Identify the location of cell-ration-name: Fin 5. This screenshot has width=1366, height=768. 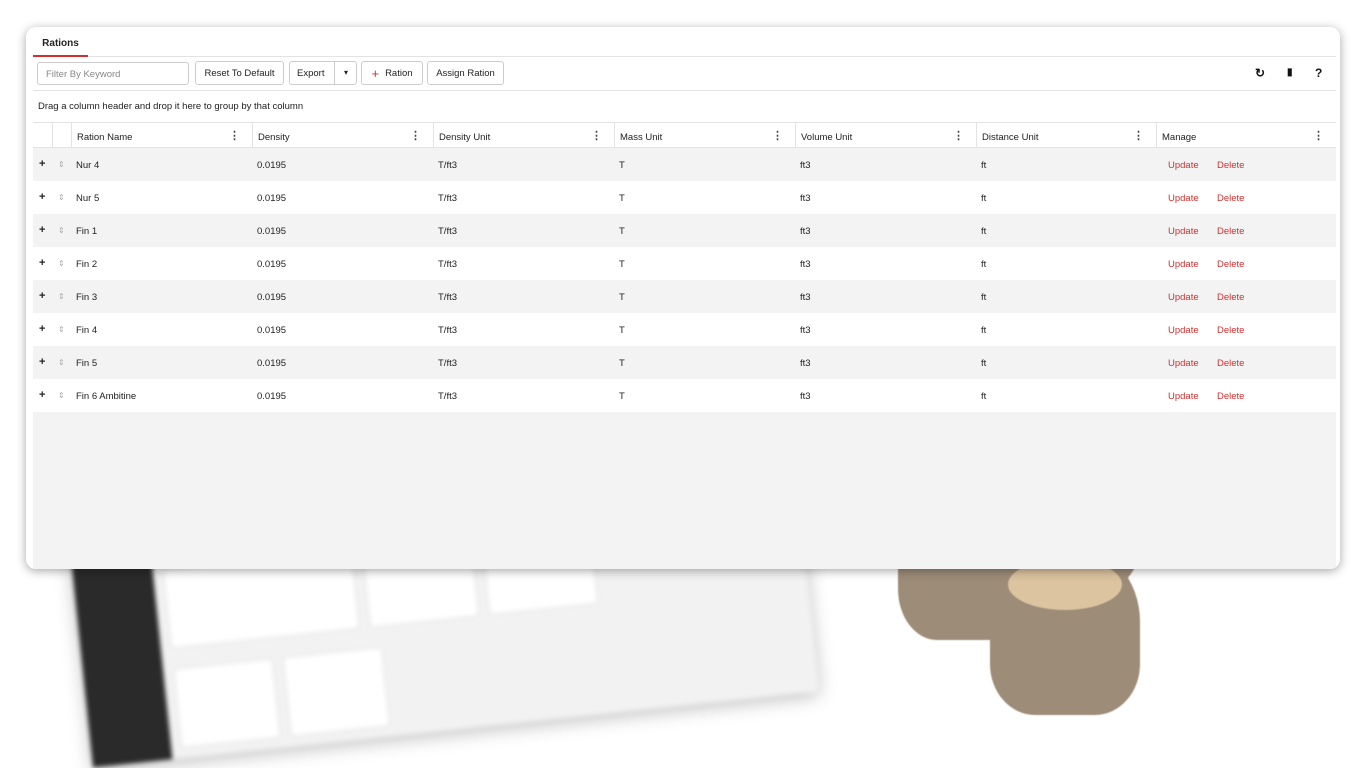
(87, 363).